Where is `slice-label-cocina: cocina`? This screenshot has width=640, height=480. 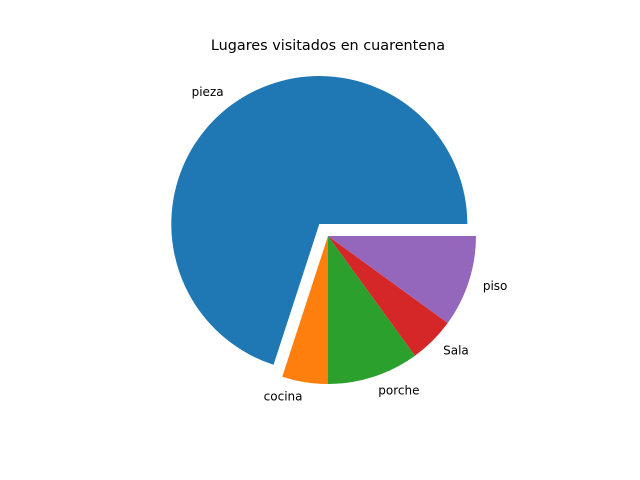
slice-label-cocina: cocina is located at coordinates (283, 396).